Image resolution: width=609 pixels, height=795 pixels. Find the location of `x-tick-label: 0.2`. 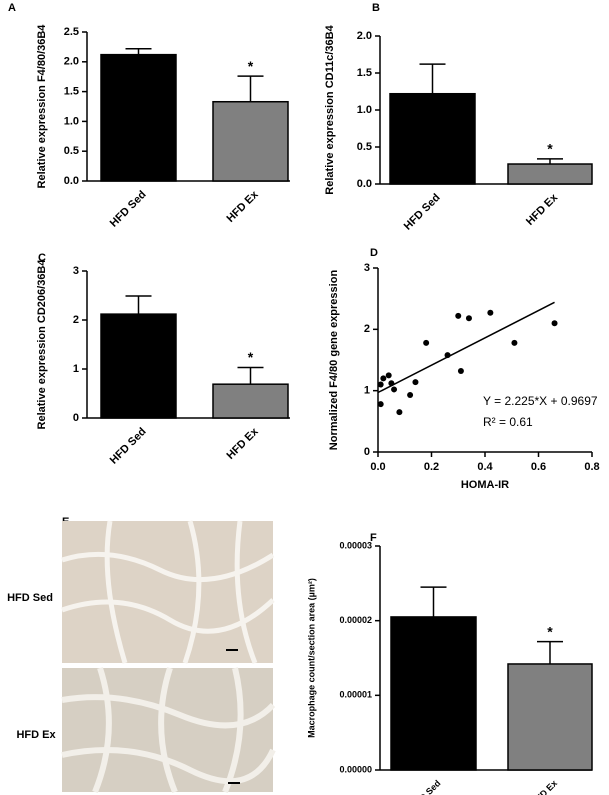

x-tick-label: 0.2 is located at coordinates (431, 467).